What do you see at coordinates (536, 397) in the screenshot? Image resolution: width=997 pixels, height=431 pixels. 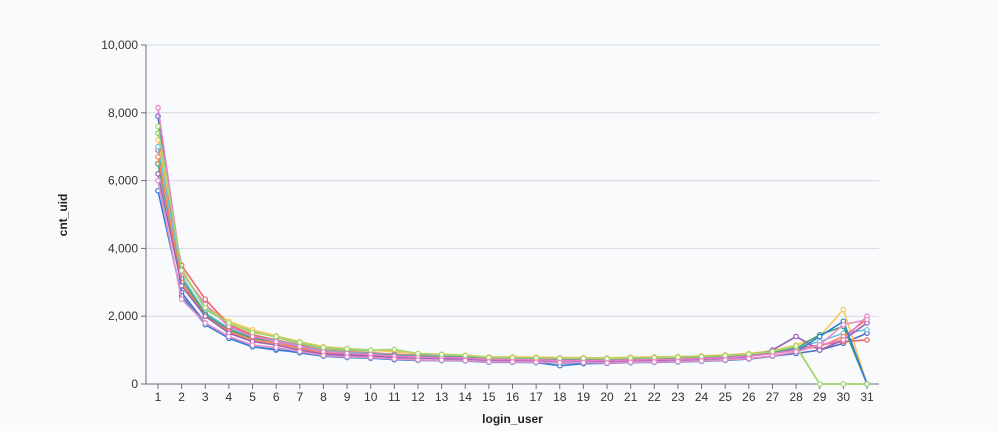 I see `x-tick-label: 17` at bounding box center [536, 397].